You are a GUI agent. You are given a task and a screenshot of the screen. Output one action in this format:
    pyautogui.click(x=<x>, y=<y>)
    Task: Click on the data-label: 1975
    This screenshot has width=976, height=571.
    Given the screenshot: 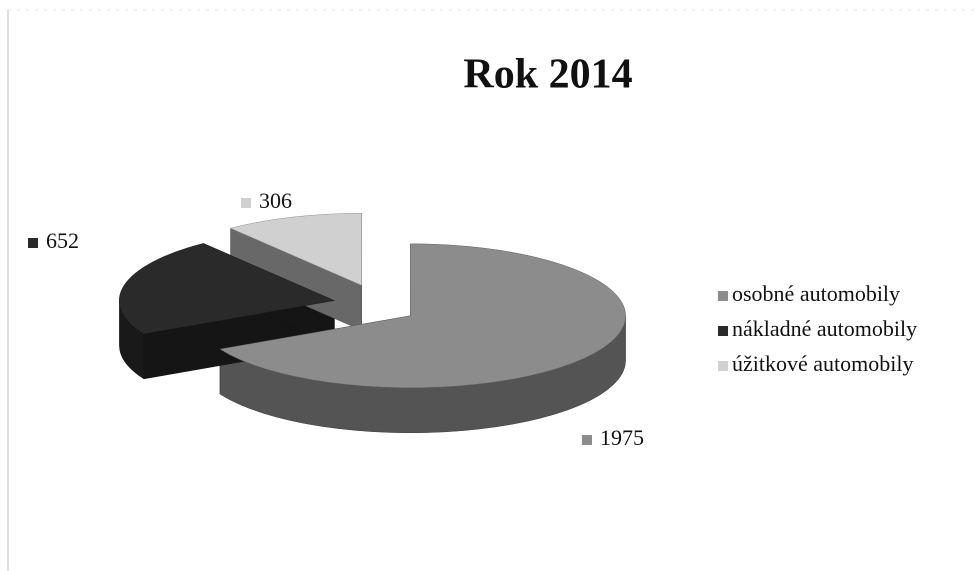 What is the action you would take?
    pyautogui.click(x=622, y=437)
    